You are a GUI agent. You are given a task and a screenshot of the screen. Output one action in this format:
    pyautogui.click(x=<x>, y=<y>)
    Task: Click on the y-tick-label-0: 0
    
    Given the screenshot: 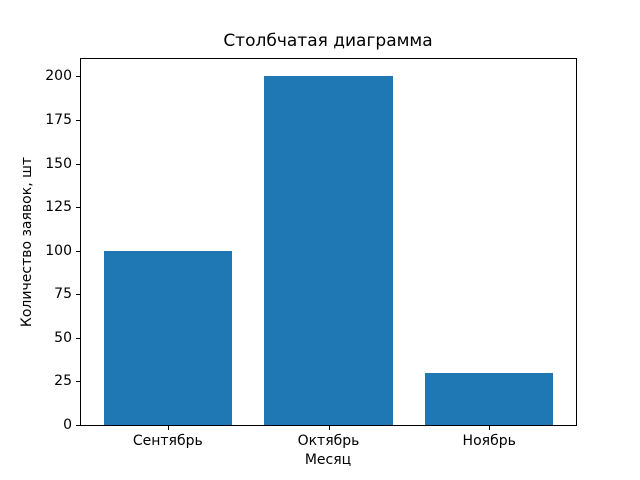 What is the action you would take?
    pyautogui.click(x=67, y=425)
    